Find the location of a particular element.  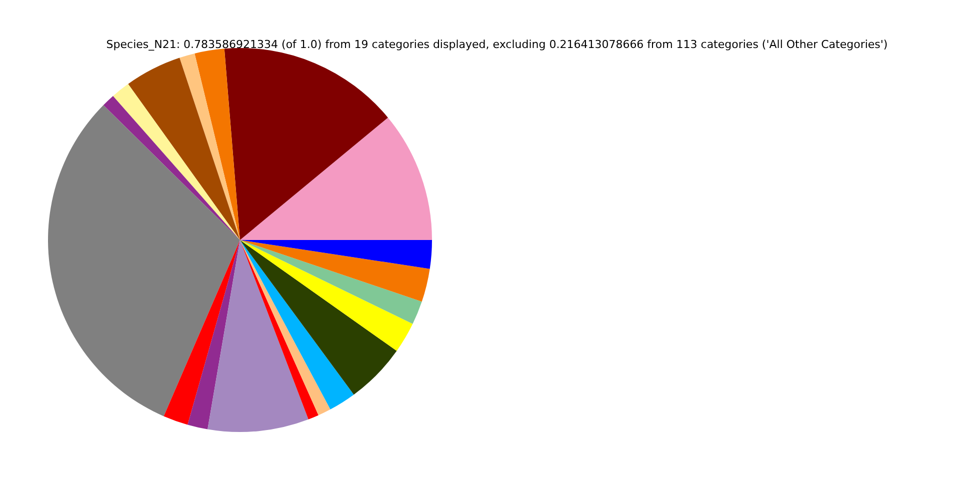

text: Species_N21: 0.783586921334 (of 1.0) from 19 categories displayed, excluding 0.216413078666 from 113 categories ('All Other Categories') is located at coordinates (497, 44).